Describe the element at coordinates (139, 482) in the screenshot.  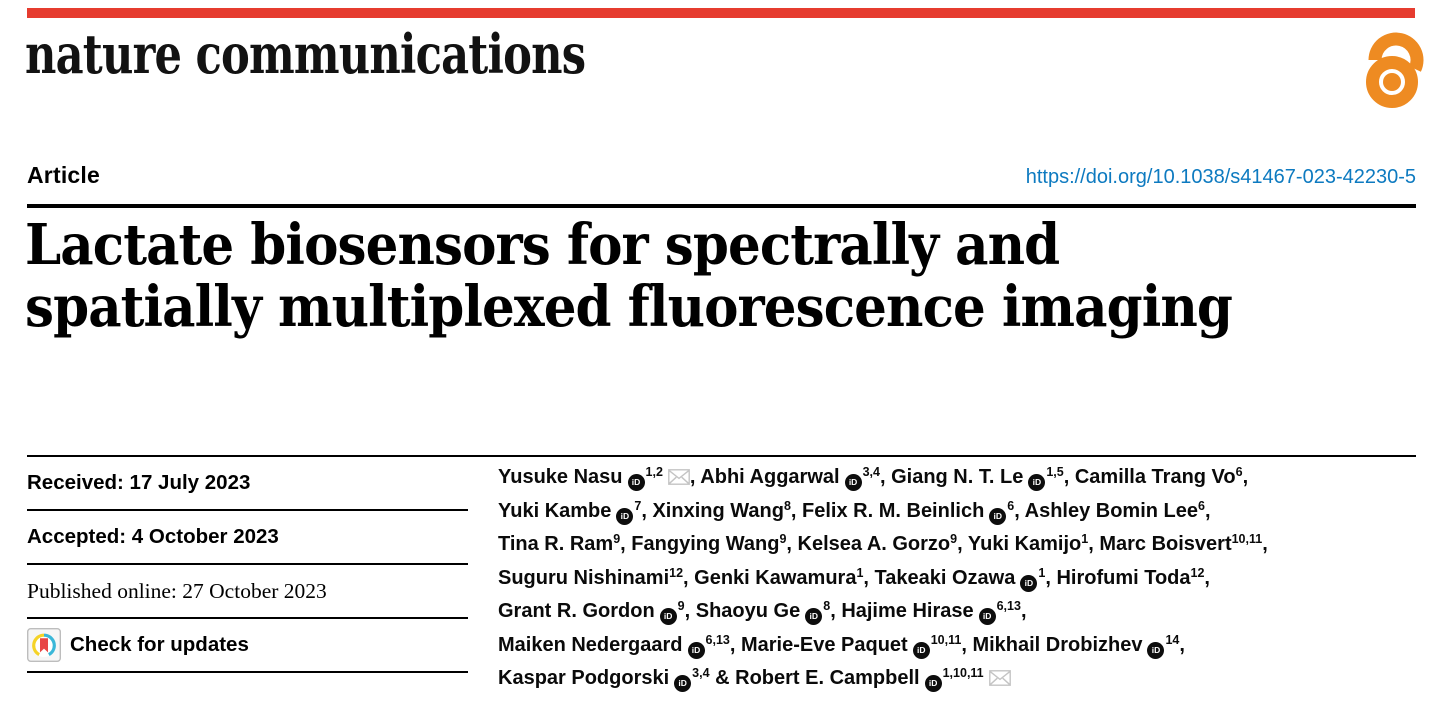
I see `meta-label: Received: 17 July 2023` at that location.